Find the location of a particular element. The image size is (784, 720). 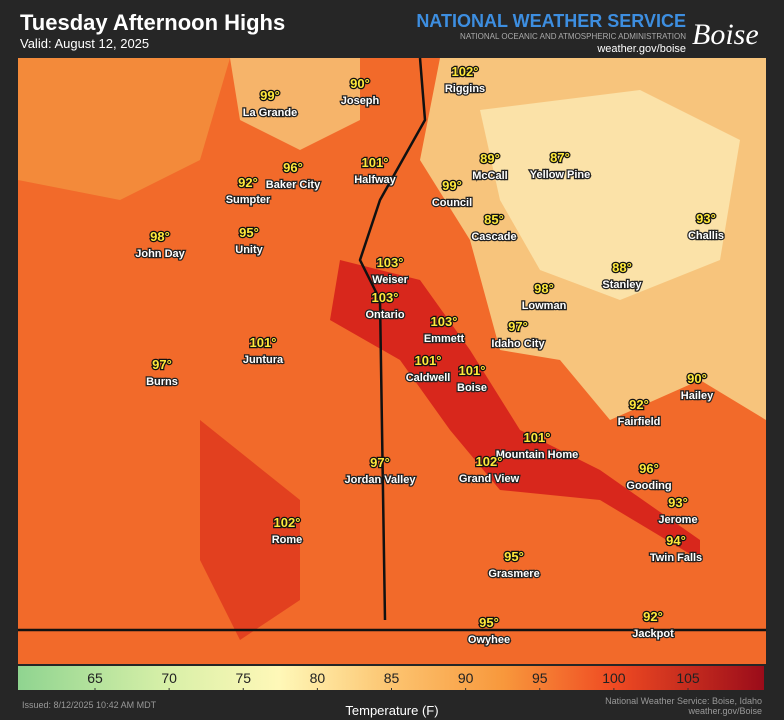

city-name: Baker City is located at coordinates (293, 185).